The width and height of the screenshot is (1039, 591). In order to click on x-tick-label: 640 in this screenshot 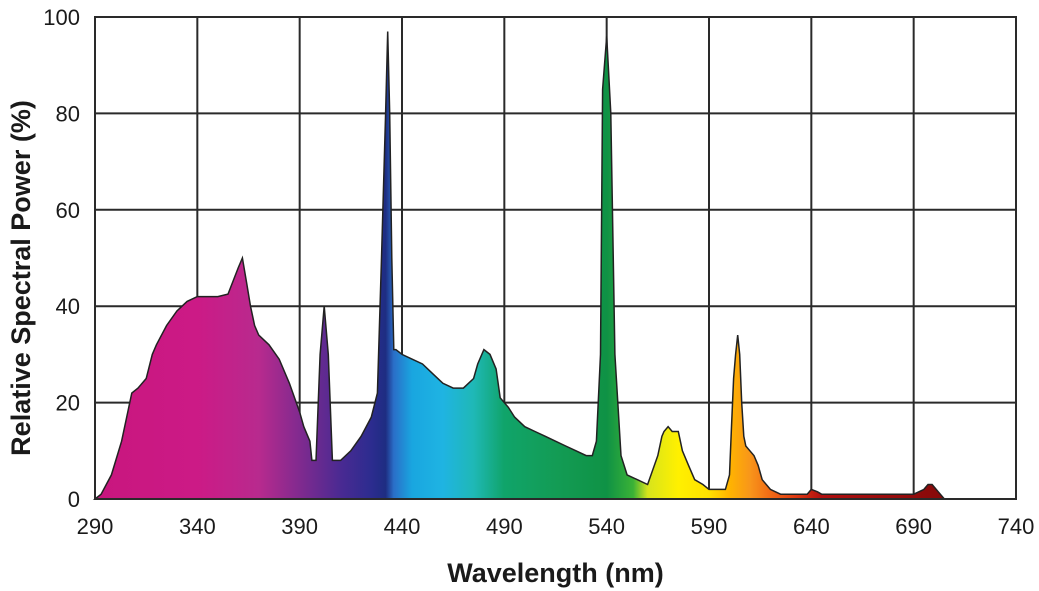, I will do `click(811, 526)`.